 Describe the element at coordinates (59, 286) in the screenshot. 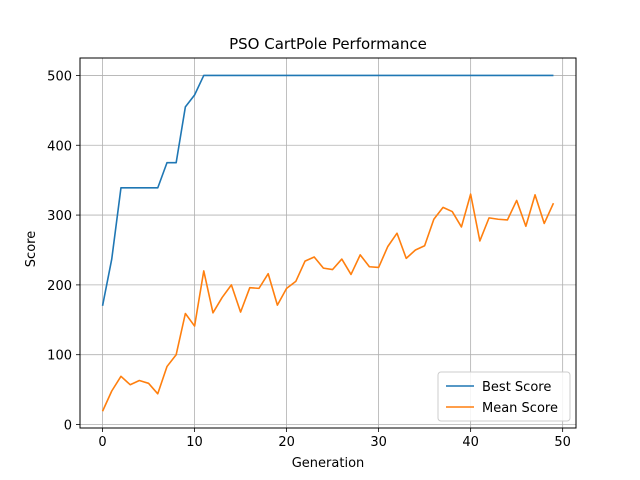

I see `y-tick-label: 200` at that location.